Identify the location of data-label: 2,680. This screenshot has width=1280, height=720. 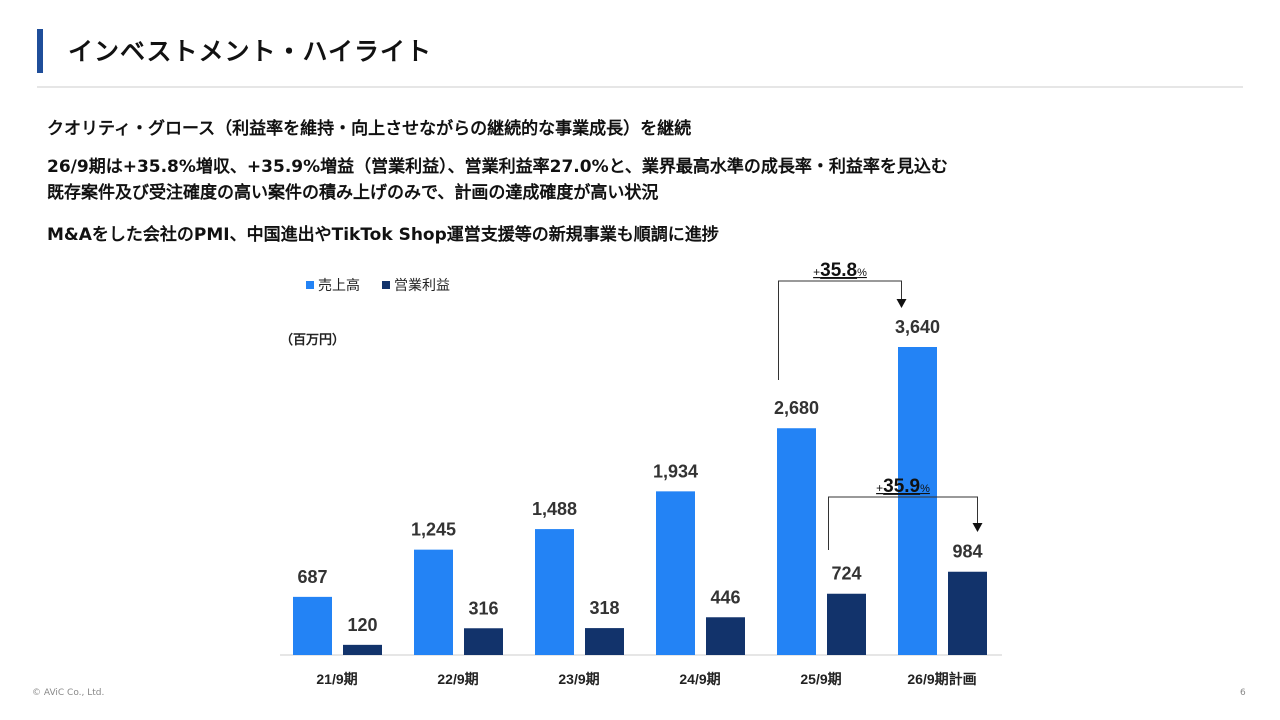
(796, 408).